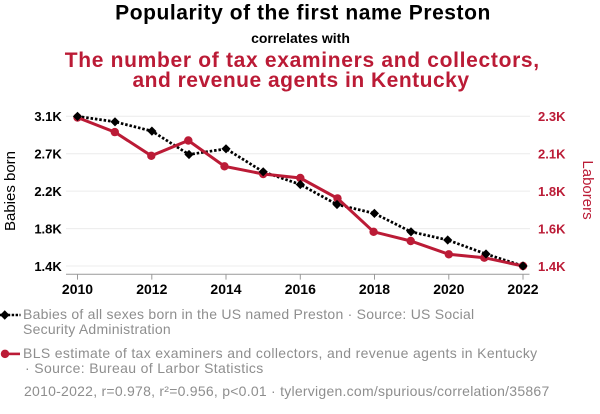 Image resolution: width=600 pixels, height=414 pixels. Describe the element at coordinates (552, 154) in the screenshot. I see `svg-text: 2.1K` at that location.